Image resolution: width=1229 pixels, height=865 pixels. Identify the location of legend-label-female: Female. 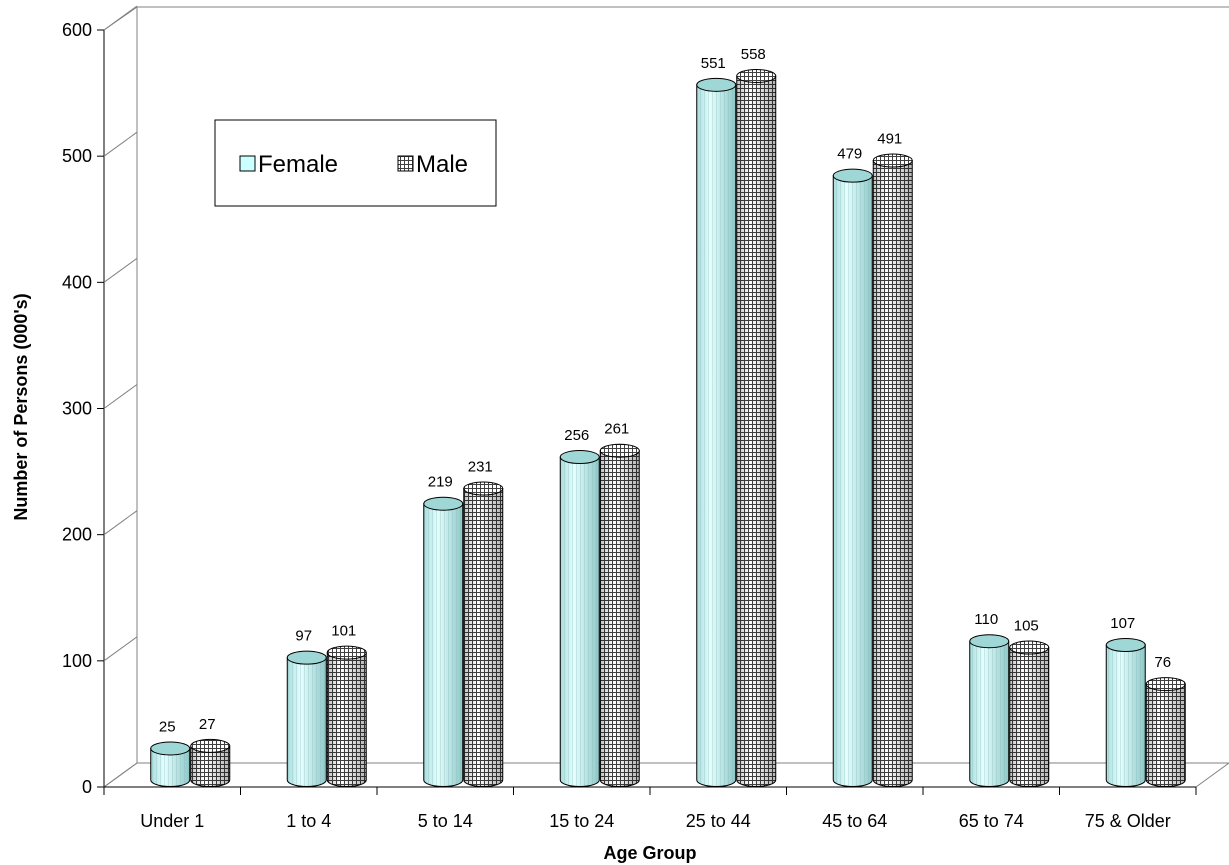
(298, 164).